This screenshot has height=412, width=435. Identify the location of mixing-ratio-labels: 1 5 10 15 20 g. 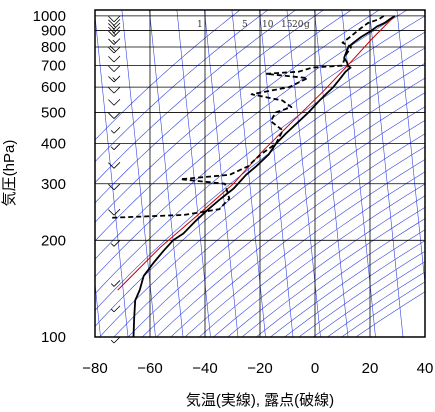
(253, 25).